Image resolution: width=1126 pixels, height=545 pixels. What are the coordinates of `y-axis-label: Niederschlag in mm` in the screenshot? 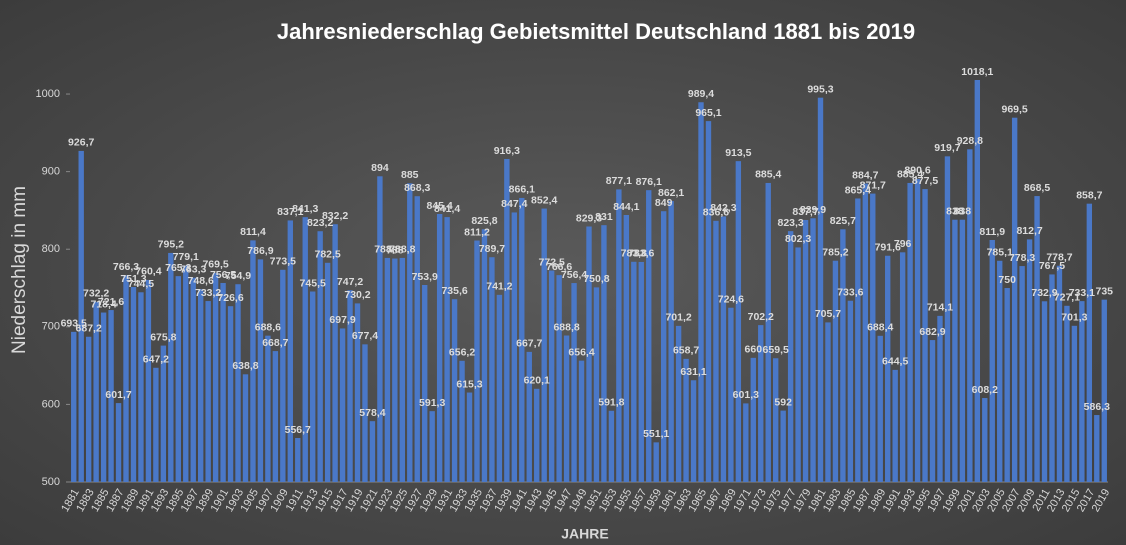 It's located at (19, 270).